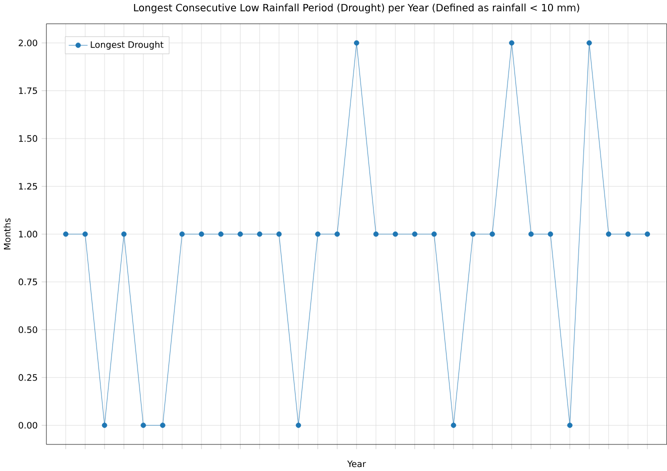 This screenshot has height=471, width=667. Describe the element at coordinates (356, 464) in the screenshot. I see `x-axis-title: Year` at that location.